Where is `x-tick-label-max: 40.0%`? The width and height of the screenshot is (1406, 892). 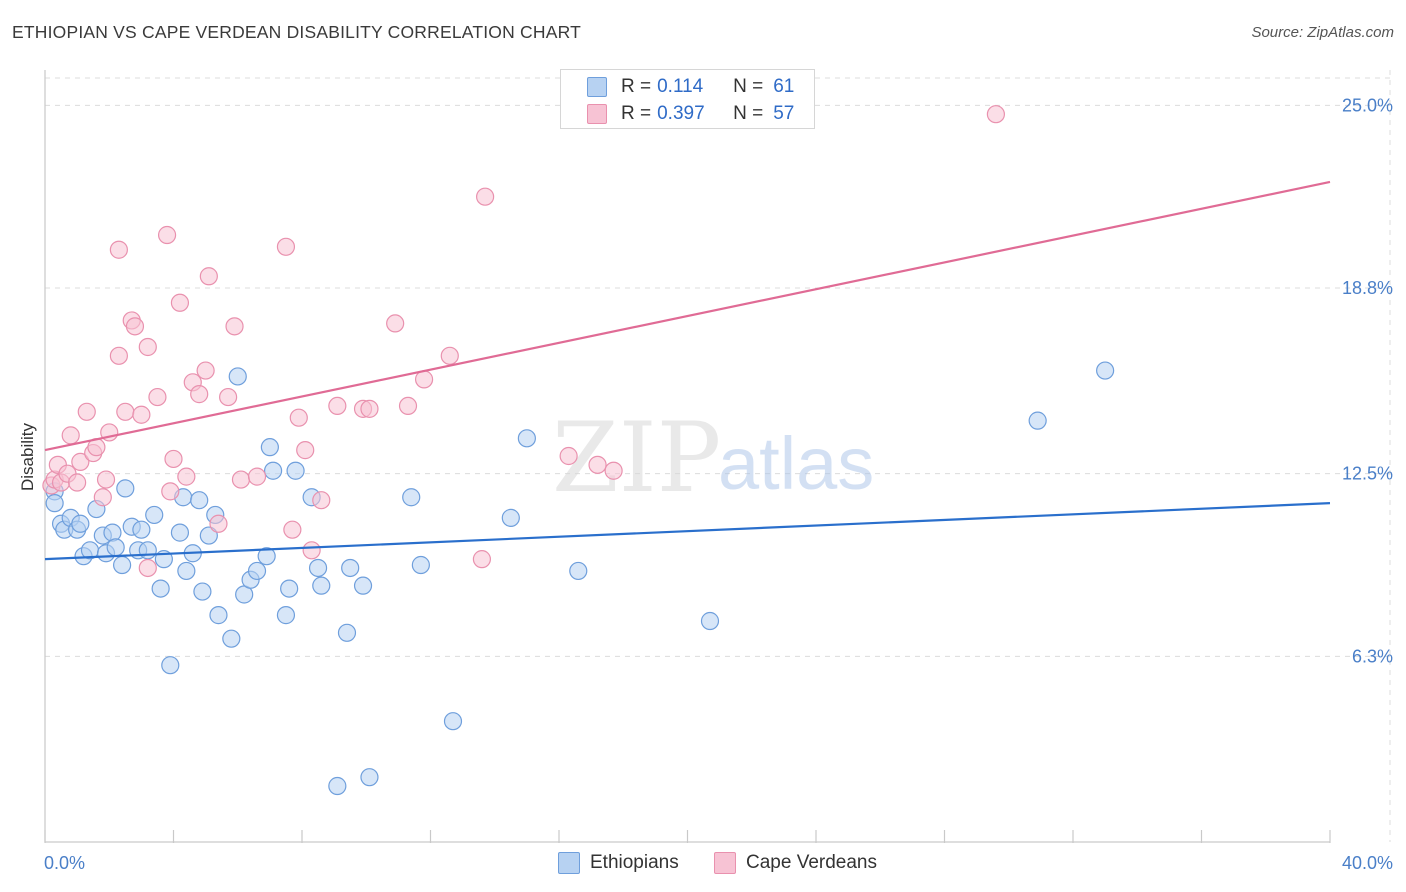 x-tick-label-max: 40.0% is located at coordinates (1367, 863).